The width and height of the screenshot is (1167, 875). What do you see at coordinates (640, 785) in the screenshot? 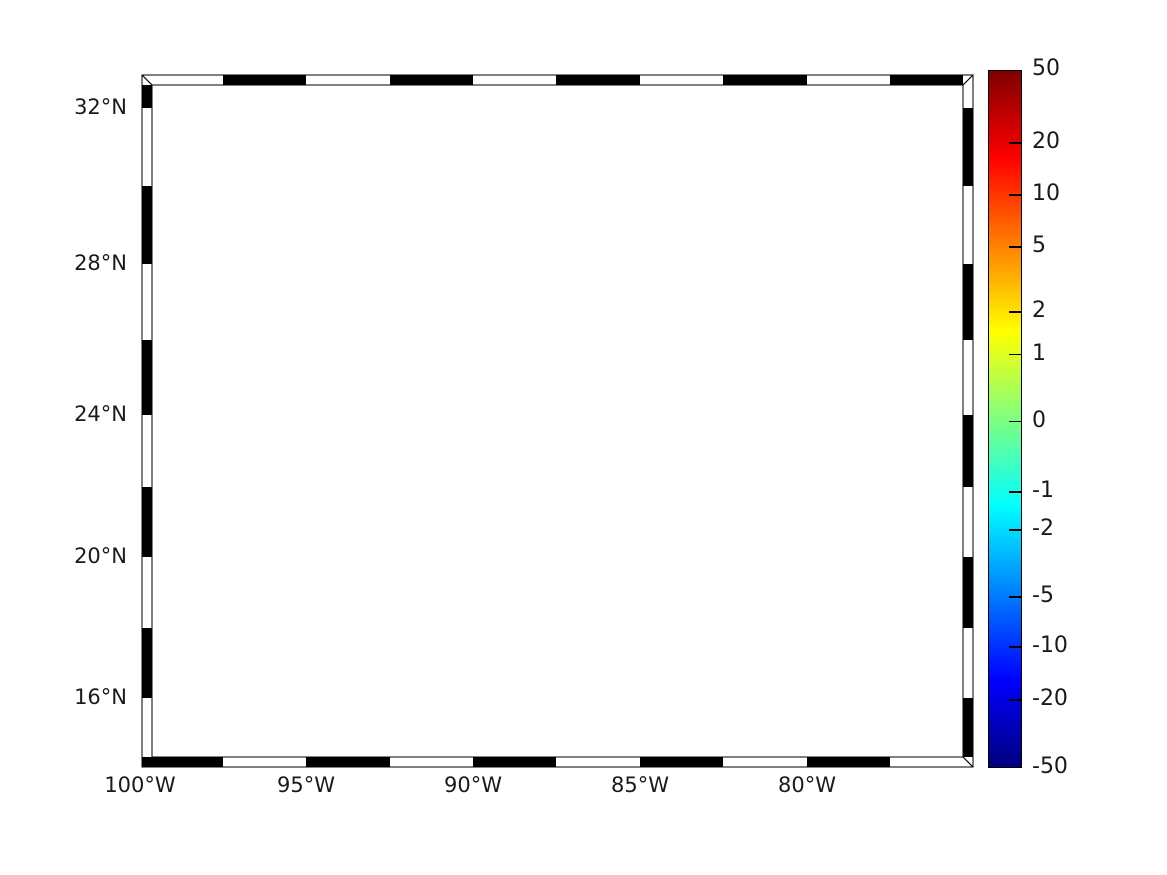
I see `longitude-tick-label: 85°W` at bounding box center [640, 785].